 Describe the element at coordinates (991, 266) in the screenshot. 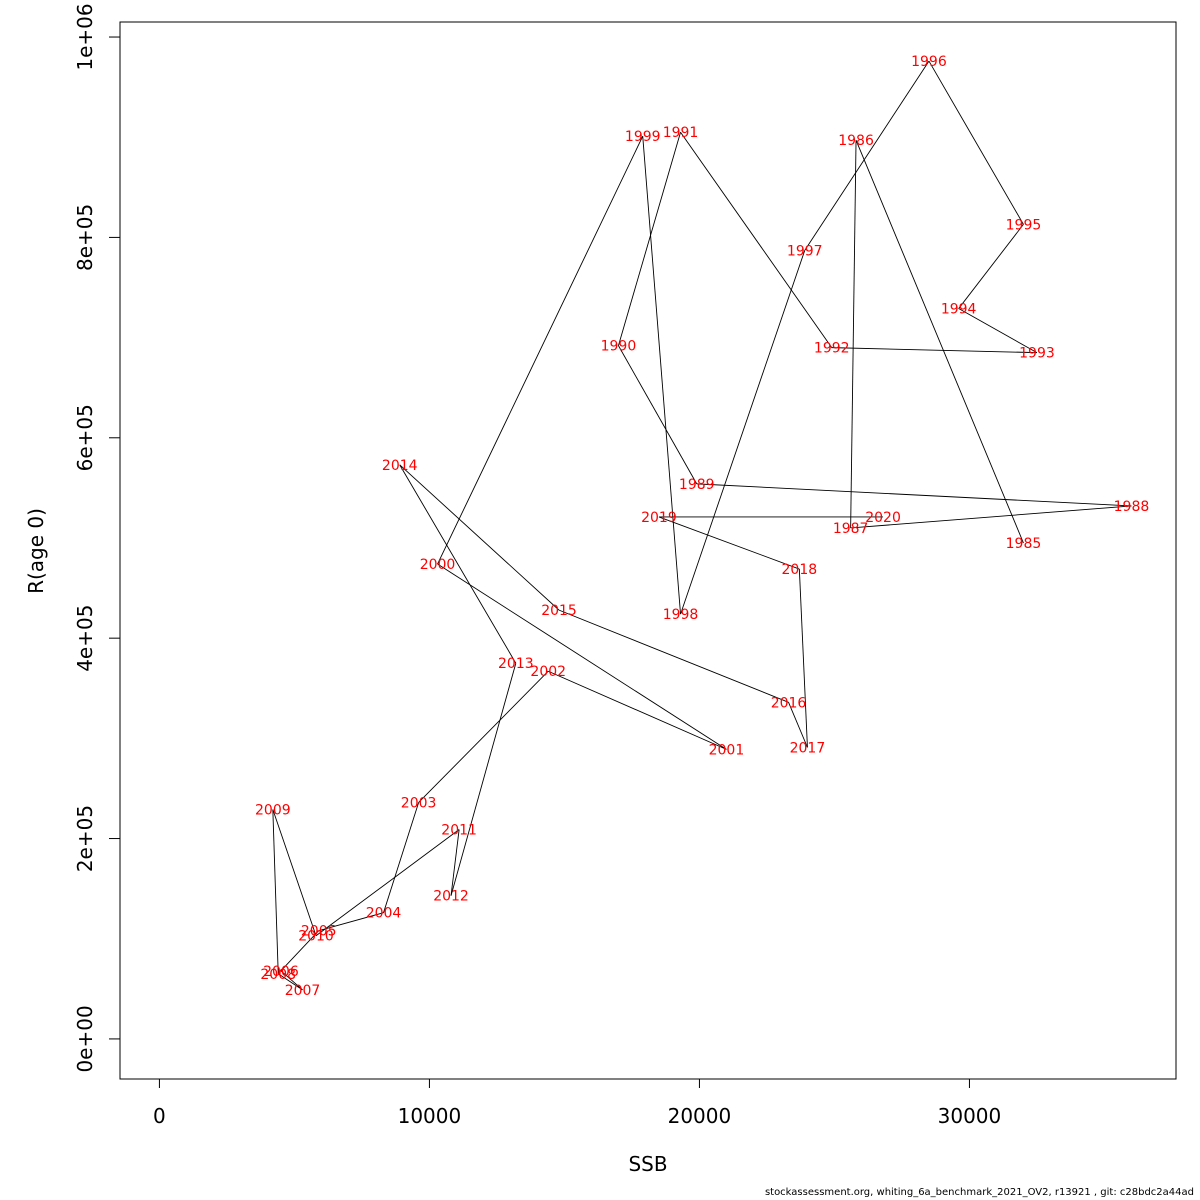

I see `segment-1994-1995` at that location.